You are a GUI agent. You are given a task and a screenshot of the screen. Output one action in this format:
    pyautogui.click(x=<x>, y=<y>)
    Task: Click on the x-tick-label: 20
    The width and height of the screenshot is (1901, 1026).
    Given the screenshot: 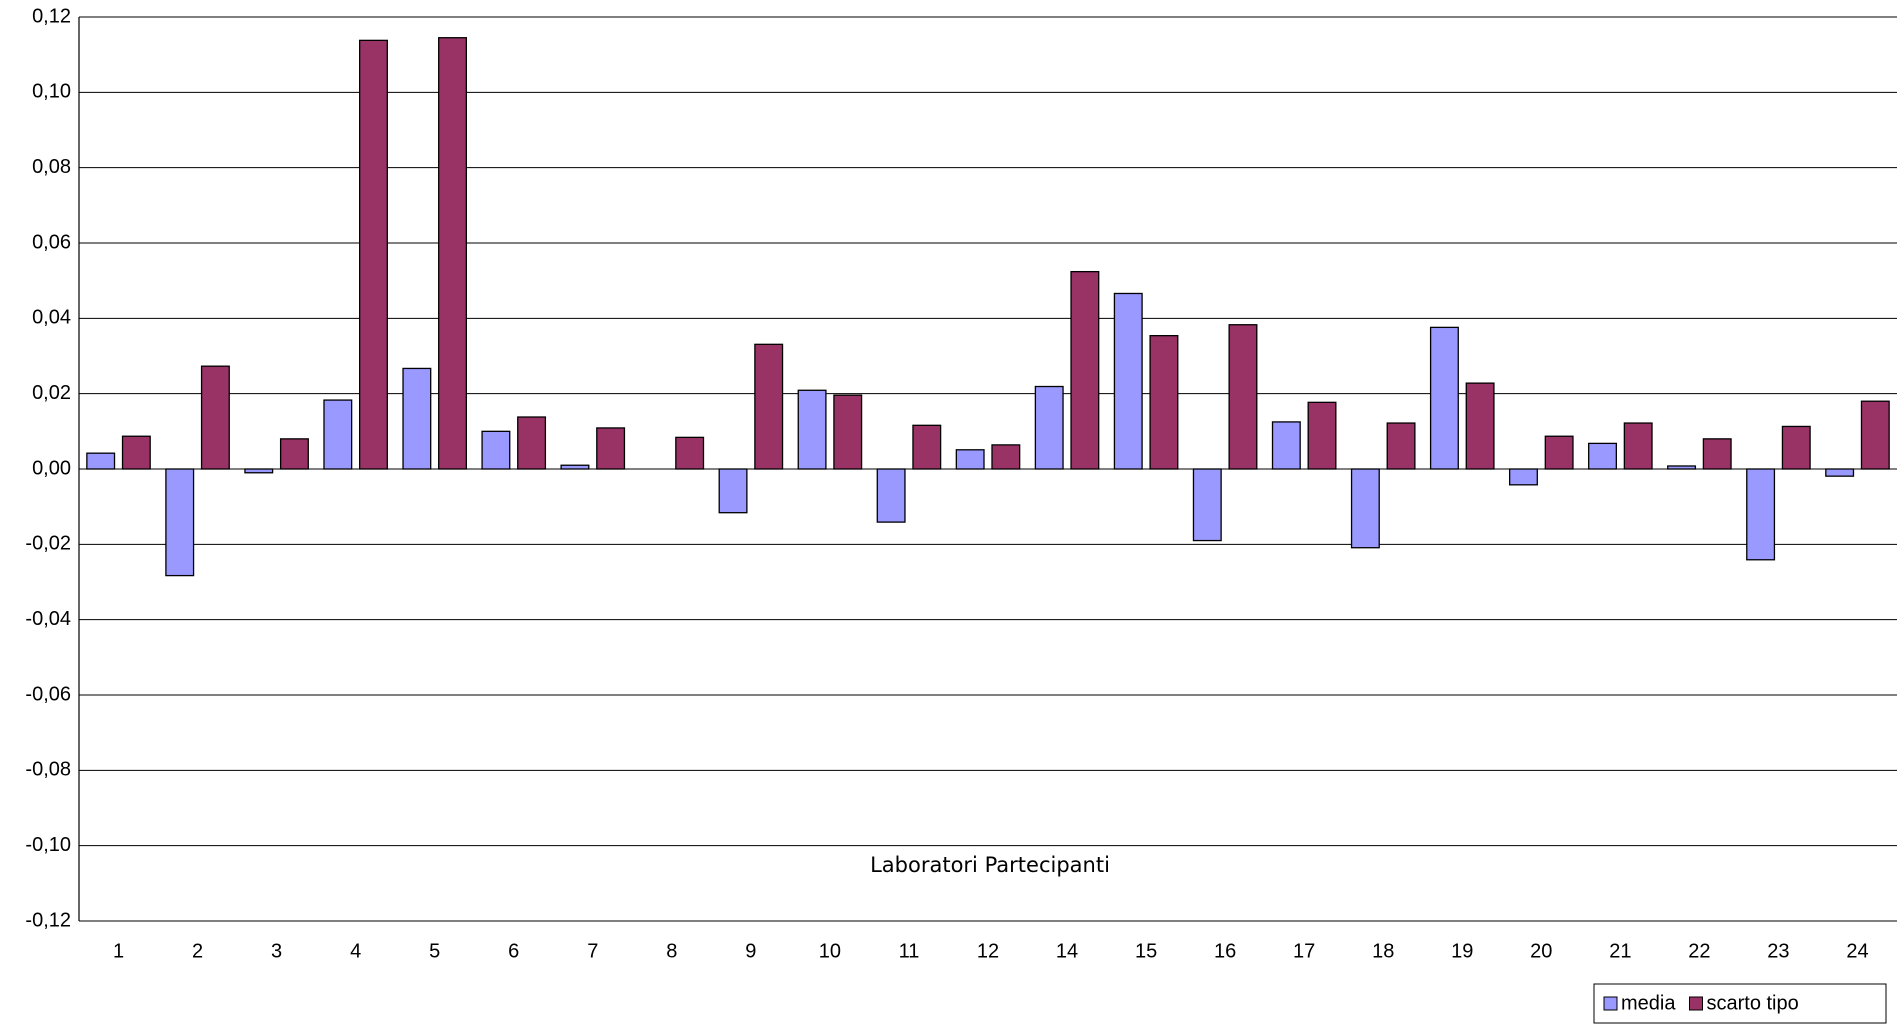 What is the action you would take?
    pyautogui.click(x=1541, y=951)
    